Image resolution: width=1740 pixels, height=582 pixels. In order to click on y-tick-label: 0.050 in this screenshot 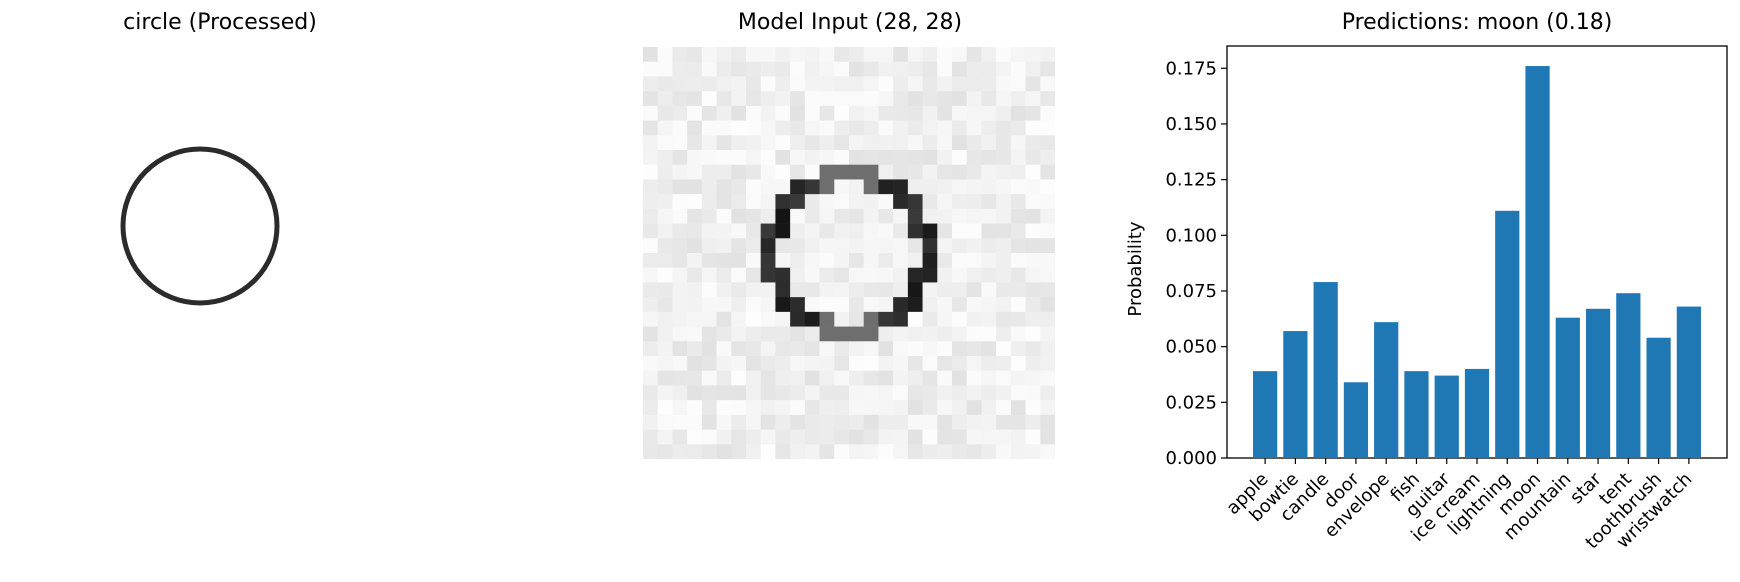, I will do `click(1191, 347)`.